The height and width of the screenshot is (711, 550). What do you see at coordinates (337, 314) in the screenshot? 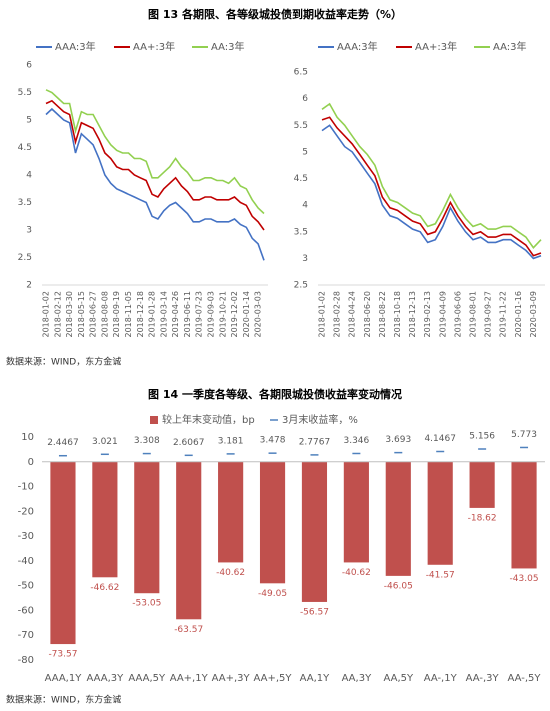
I see `x-tick-label: 2018-02-28` at bounding box center [337, 314].